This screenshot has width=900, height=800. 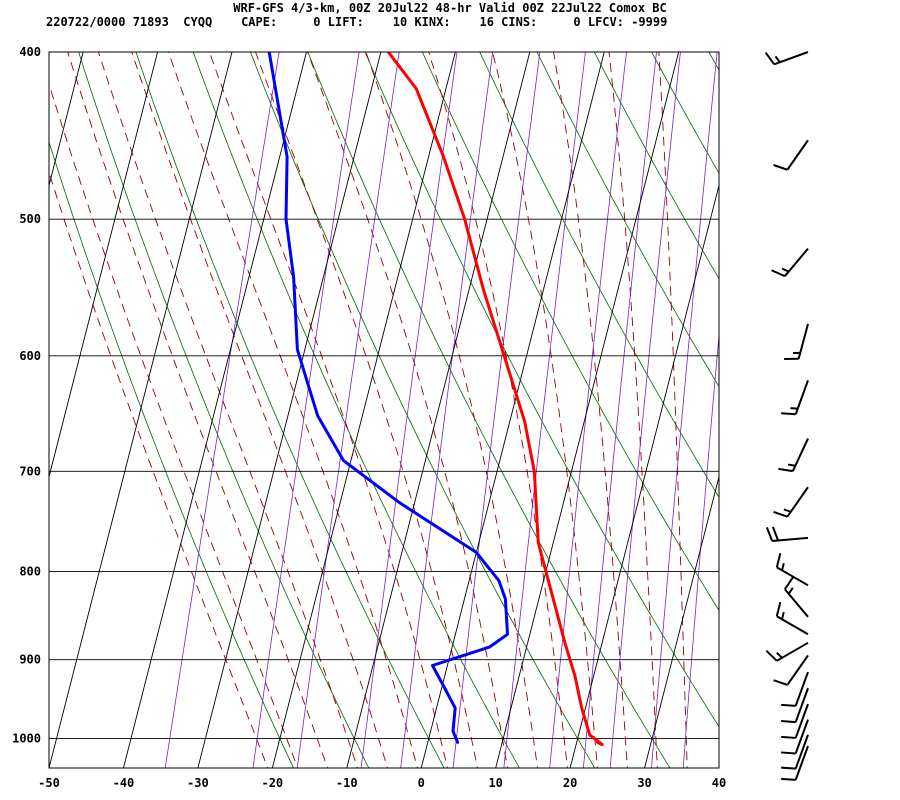 What do you see at coordinates (570, 783) in the screenshot?
I see `x-tick-label: 20` at bounding box center [570, 783].